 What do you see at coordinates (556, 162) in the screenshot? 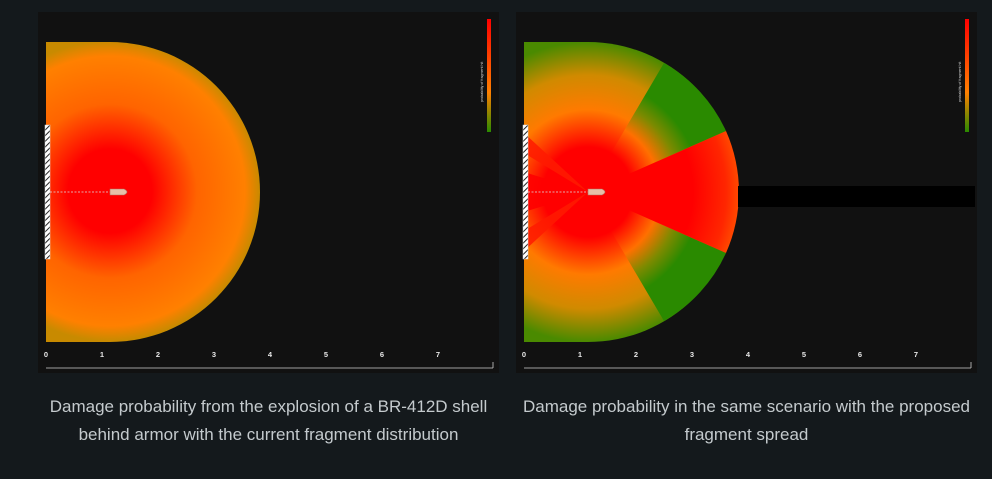
I see `damage-ray-upper` at bounding box center [556, 162].